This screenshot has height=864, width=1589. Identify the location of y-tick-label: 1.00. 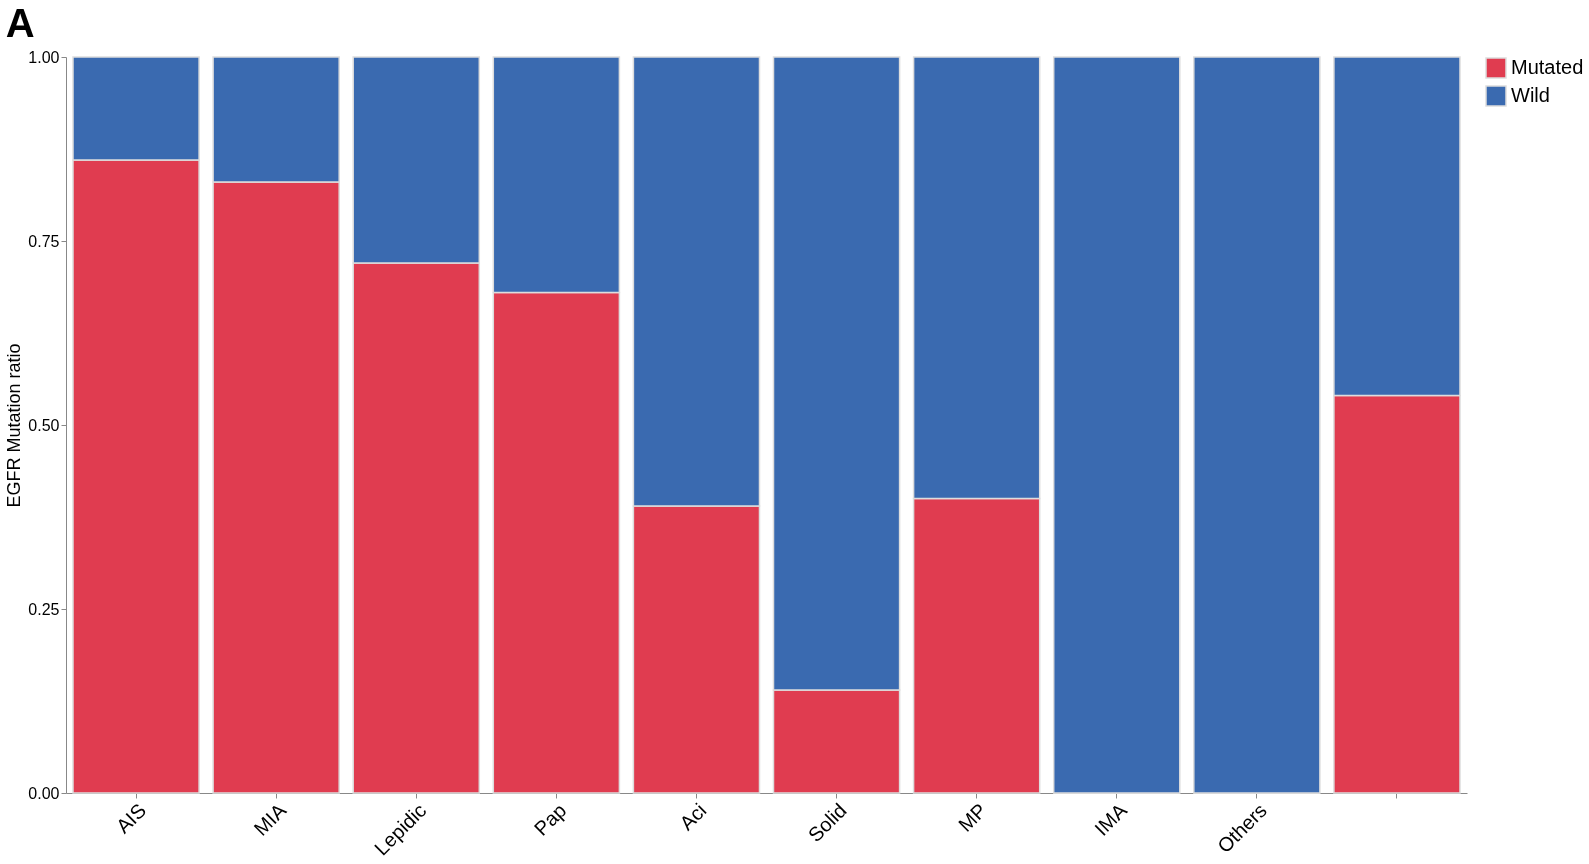
(44, 57).